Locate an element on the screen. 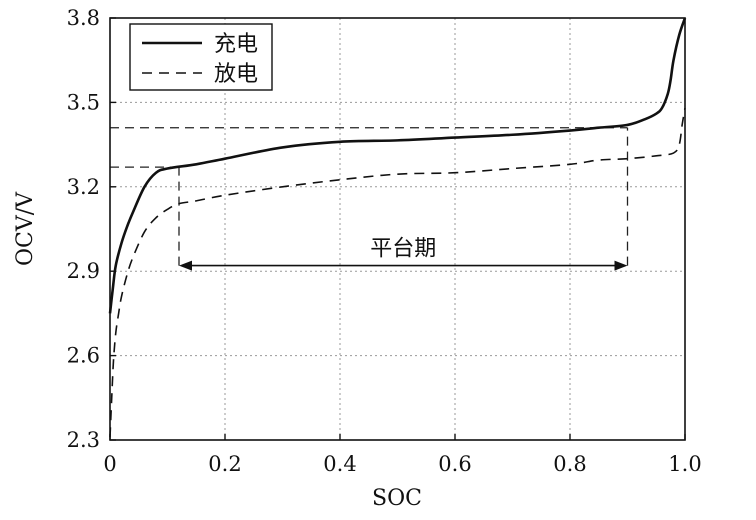 Image resolution: width=756 pixels, height=520 pixels. legend-box is located at coordinates (201, 57).